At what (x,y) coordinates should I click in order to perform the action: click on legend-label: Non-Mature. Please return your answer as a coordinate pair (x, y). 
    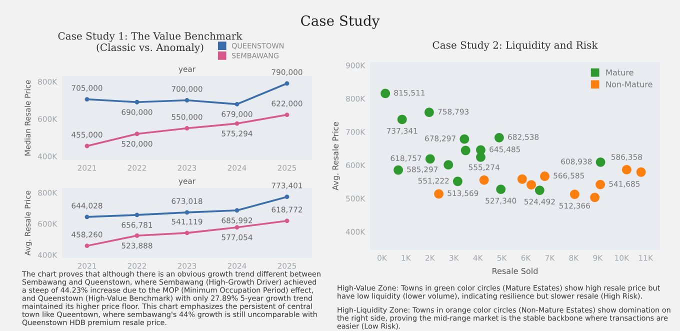
    Looking at the image, I should click on (629, 84).